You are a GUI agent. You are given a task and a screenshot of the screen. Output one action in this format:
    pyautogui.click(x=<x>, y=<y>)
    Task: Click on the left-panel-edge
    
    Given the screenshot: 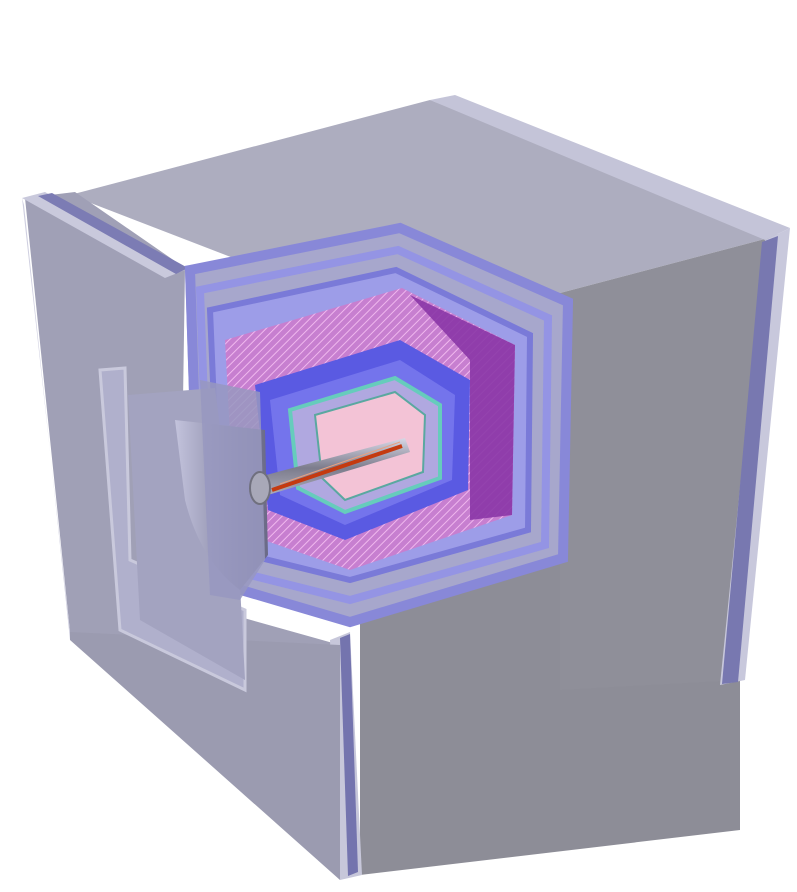 What is the action you would take?
    pyautogui.click(x=103, y=235)
    